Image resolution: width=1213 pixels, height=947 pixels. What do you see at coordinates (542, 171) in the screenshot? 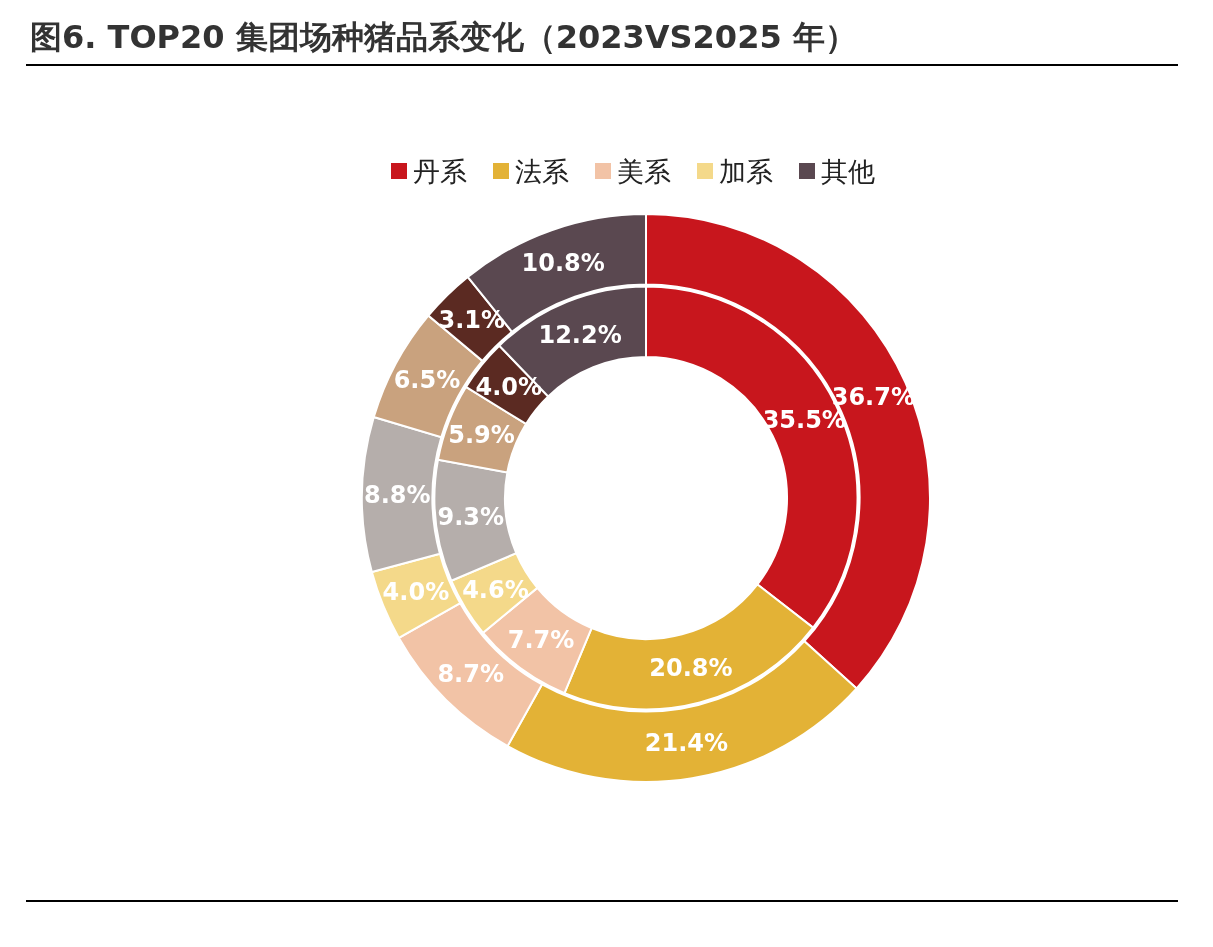
I see `legend-label: 法系` at bounding box center [542, 171].